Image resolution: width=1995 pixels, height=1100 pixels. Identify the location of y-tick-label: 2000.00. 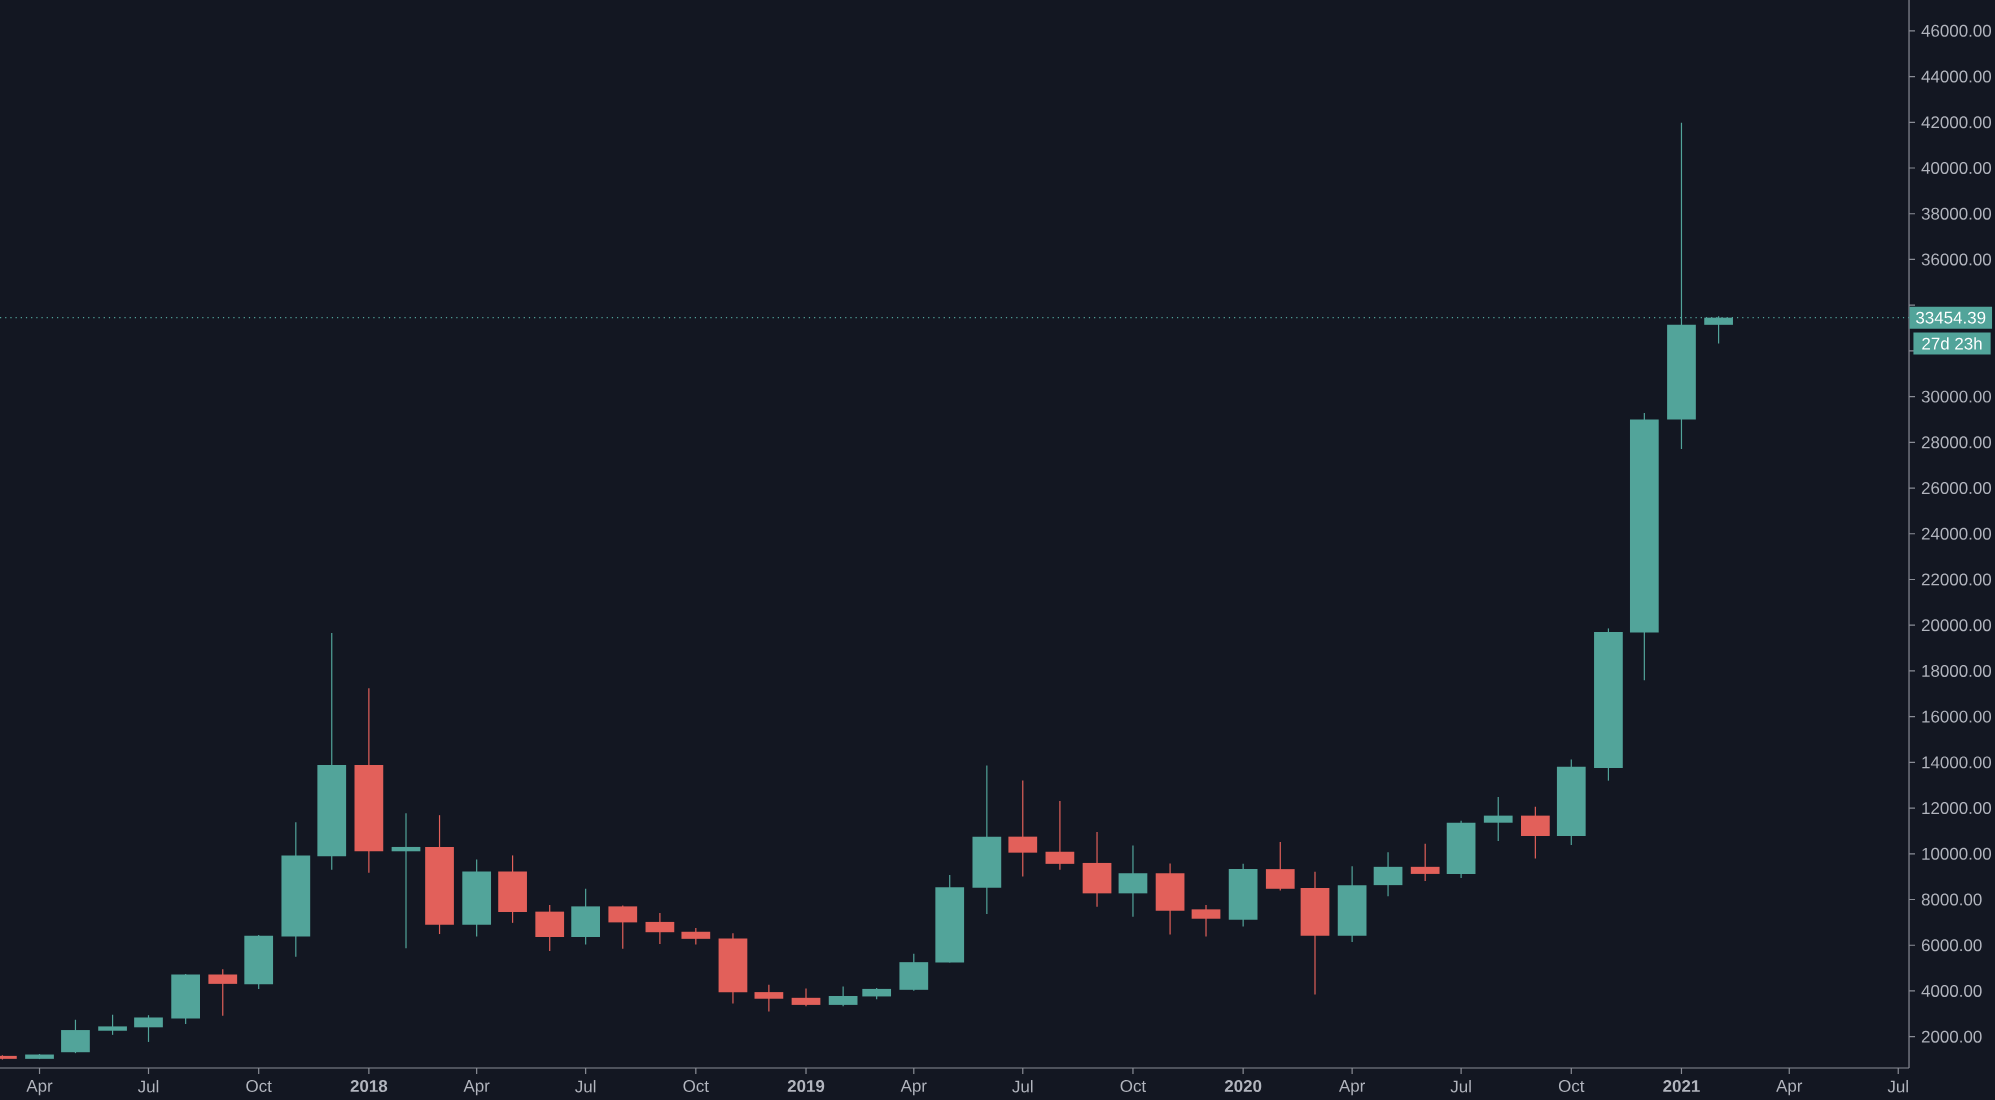
(1951, 1036).